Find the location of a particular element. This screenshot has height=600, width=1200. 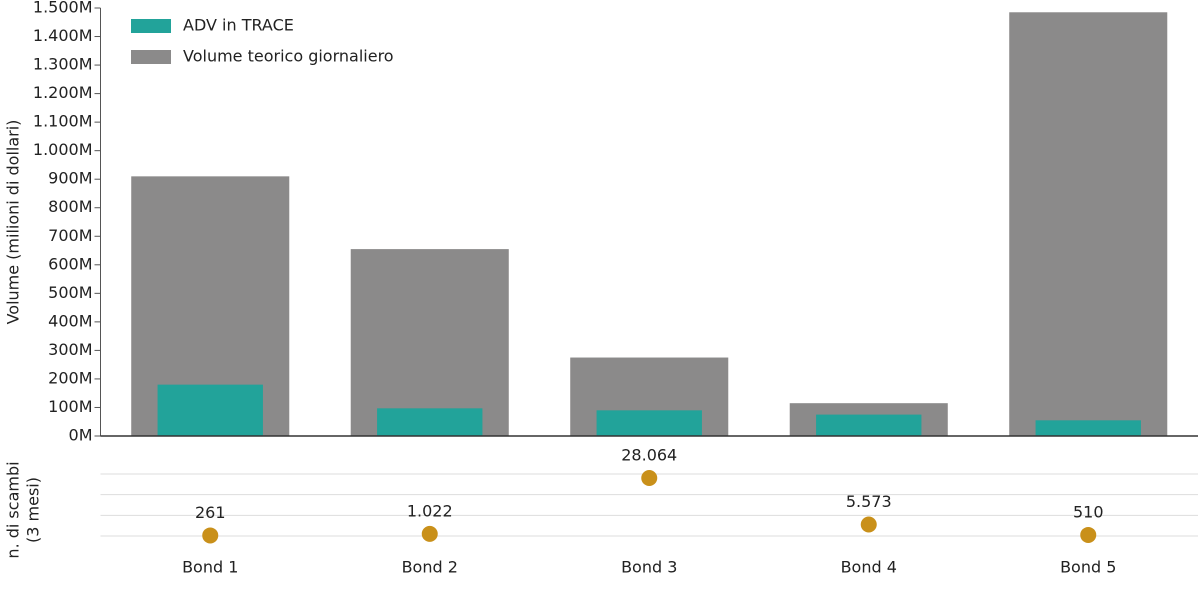

y-tick-label: 800M is located at coordinates (70, 206).